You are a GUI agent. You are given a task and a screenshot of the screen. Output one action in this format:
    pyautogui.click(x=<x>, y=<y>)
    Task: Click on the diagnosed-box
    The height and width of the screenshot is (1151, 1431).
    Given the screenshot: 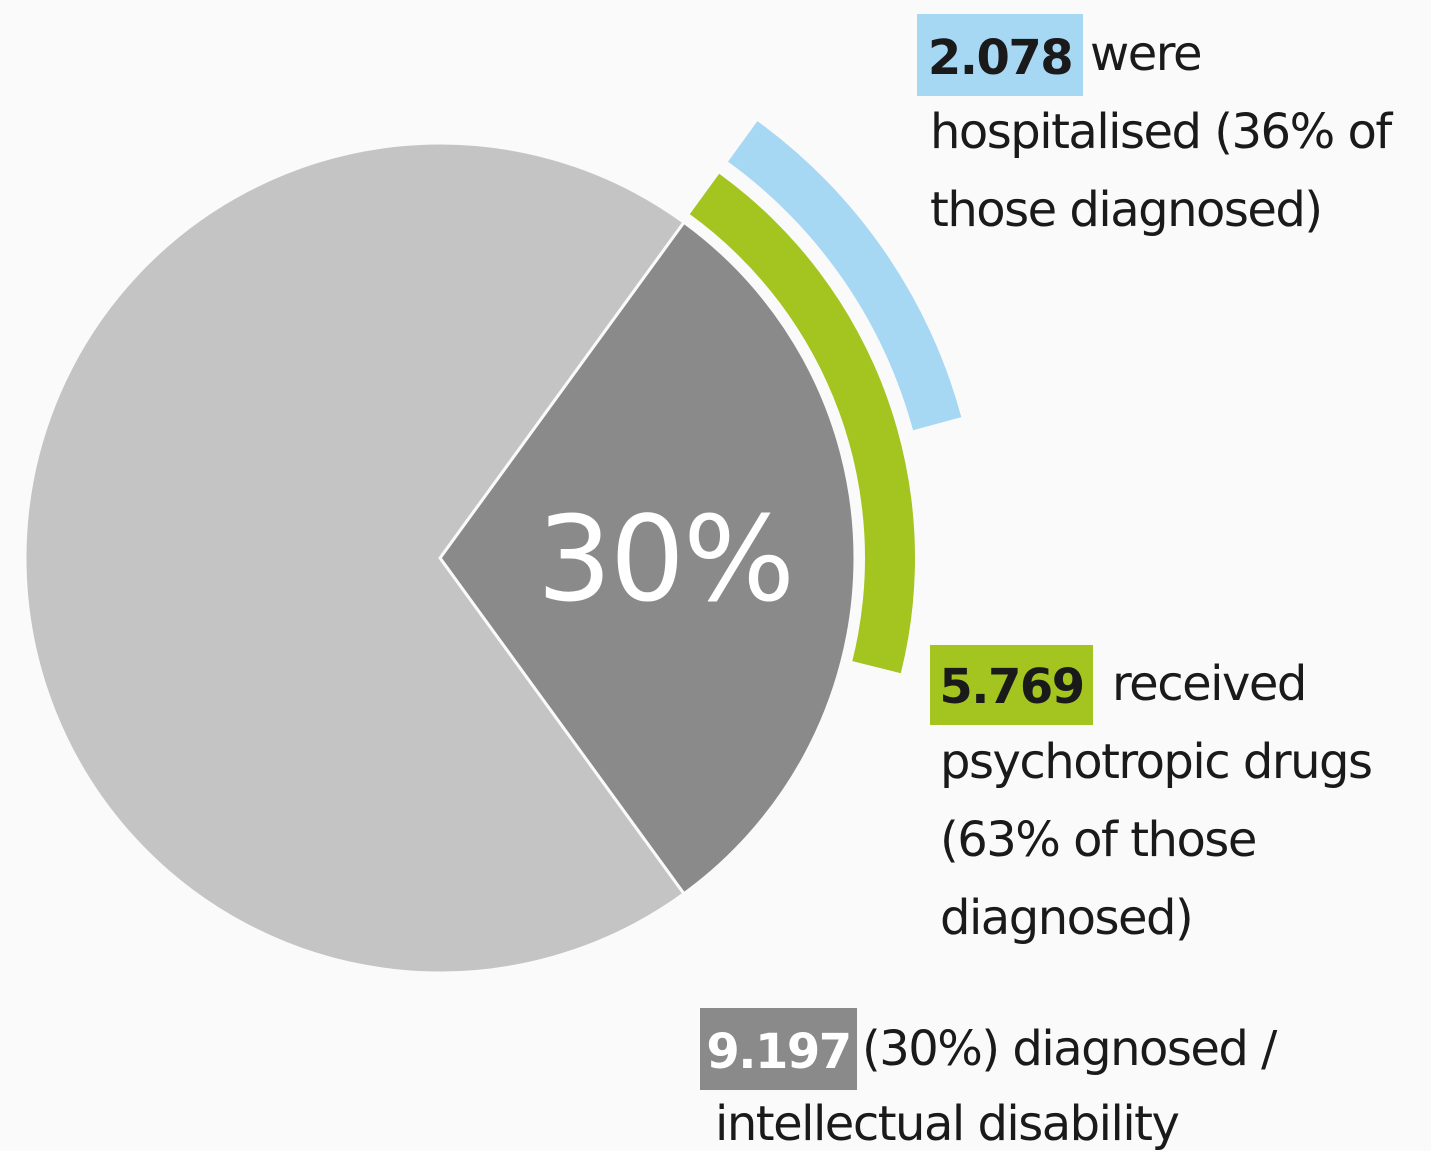 What is the action you would take?
    pyautogui.click(x=778, y=1049)
    